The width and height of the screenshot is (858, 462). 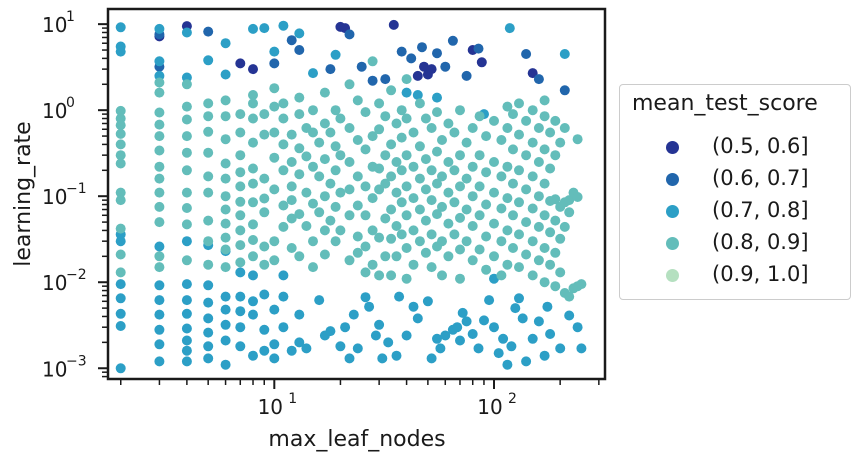 I want to click on legend-item: (0.8, 0.9], so click(x=735, y=244).